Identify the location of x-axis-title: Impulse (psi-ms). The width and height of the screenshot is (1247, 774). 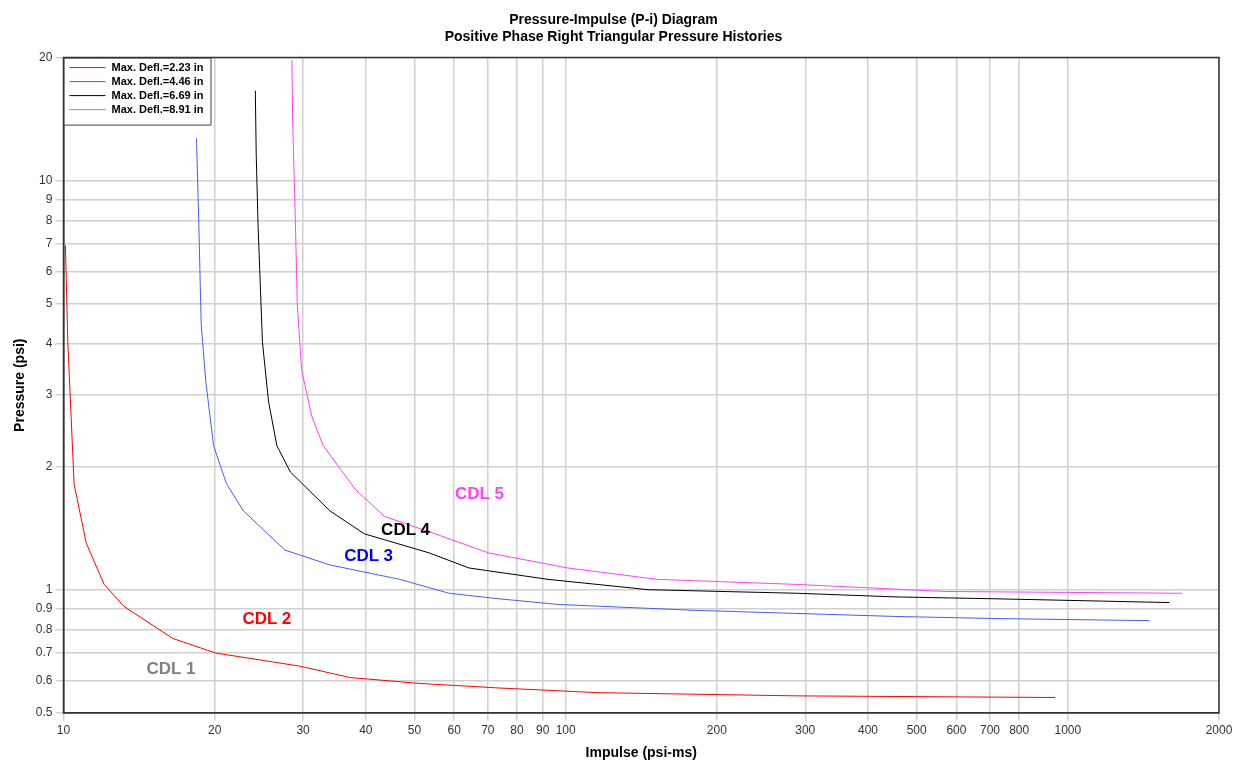
(641, 752).